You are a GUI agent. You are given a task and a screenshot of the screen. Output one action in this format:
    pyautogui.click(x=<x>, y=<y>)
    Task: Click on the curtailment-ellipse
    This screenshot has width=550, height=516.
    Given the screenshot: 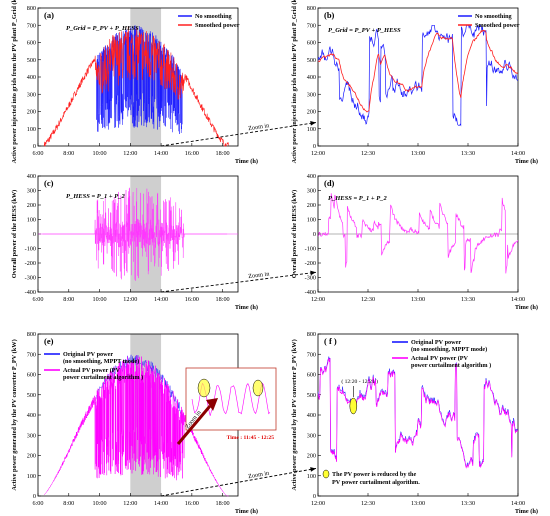 What is the action you would take?
    pyautogui.click(x=353, y=406)
    